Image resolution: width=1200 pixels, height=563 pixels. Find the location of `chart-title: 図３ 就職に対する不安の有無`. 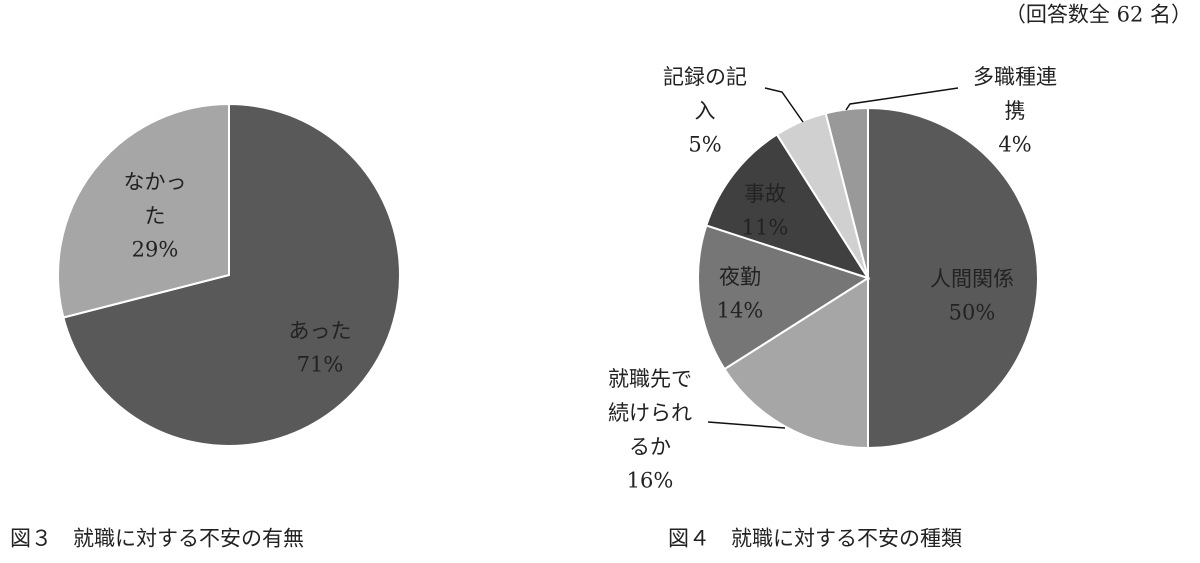

chart-title: 図３ 就職に対する不安の有無 is located at coordinates (157, 539).